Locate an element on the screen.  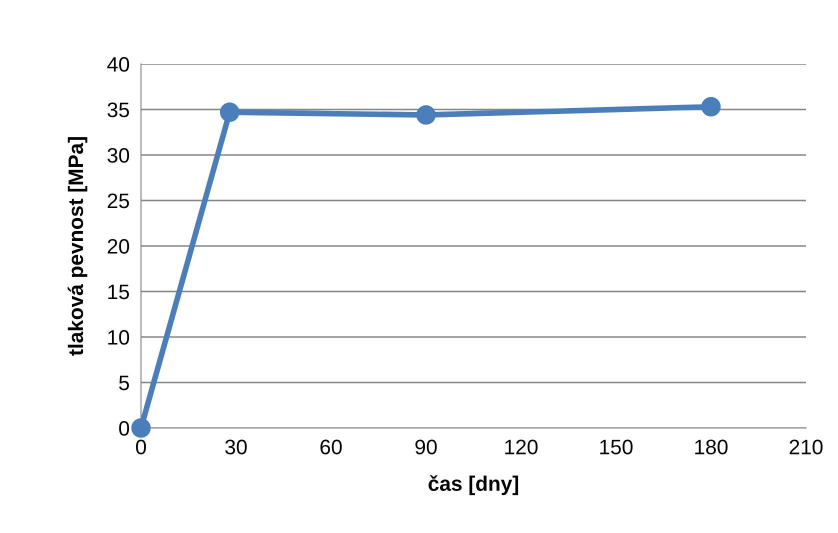
x-axis-title: čas [dny] is located at coordinates (473, 485).